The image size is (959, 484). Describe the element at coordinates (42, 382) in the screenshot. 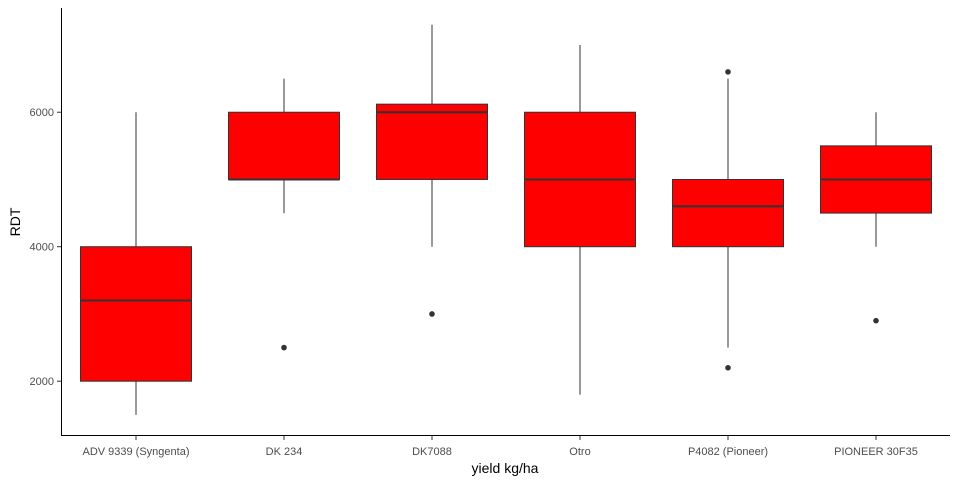

I see `y-tick-label: 2000` at that location.